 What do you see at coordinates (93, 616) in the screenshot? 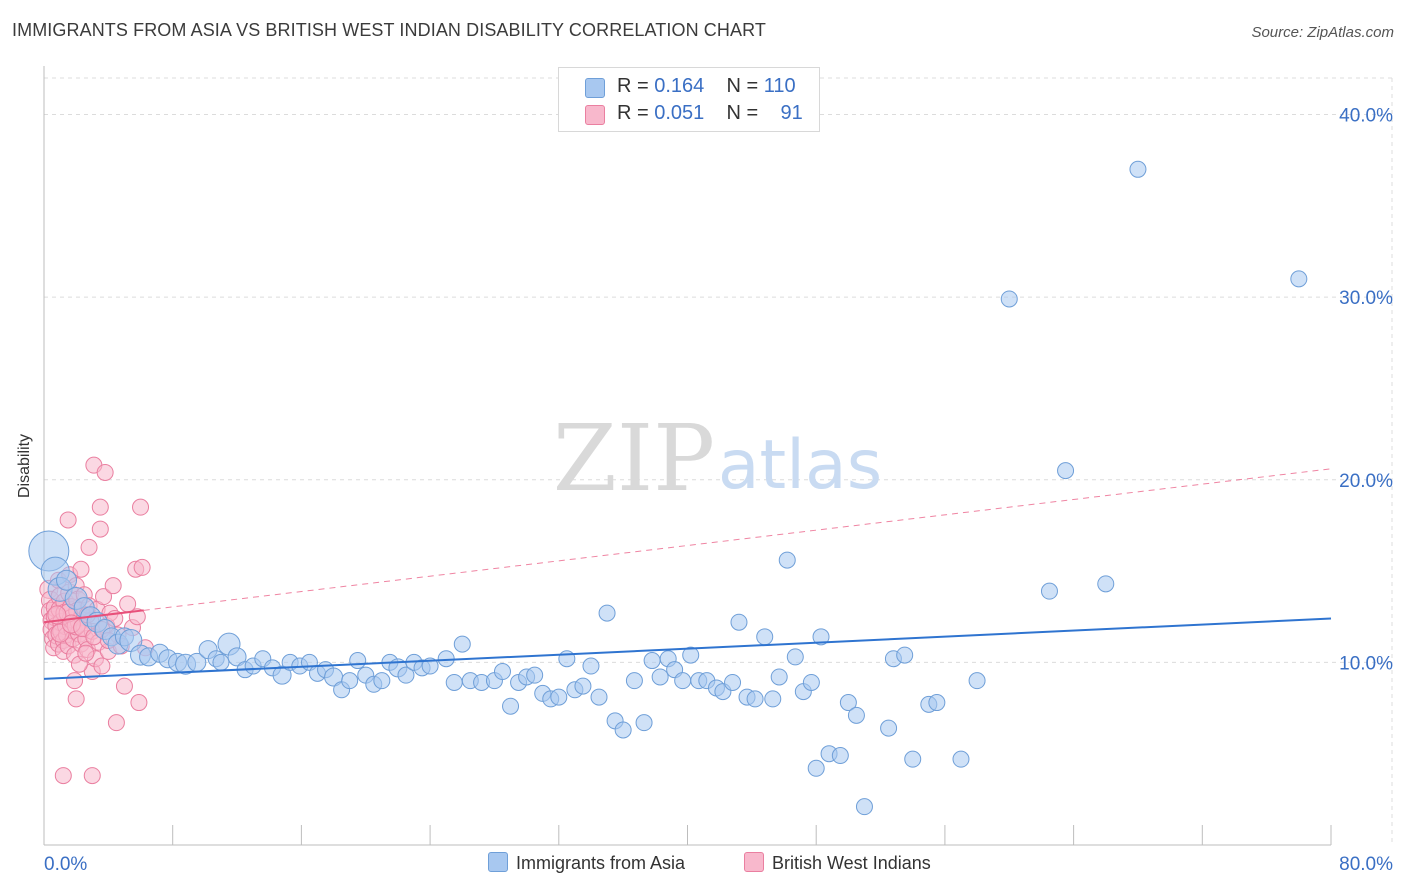
I see `bwi-trend-line-solid` at bounding box center [93, 616].